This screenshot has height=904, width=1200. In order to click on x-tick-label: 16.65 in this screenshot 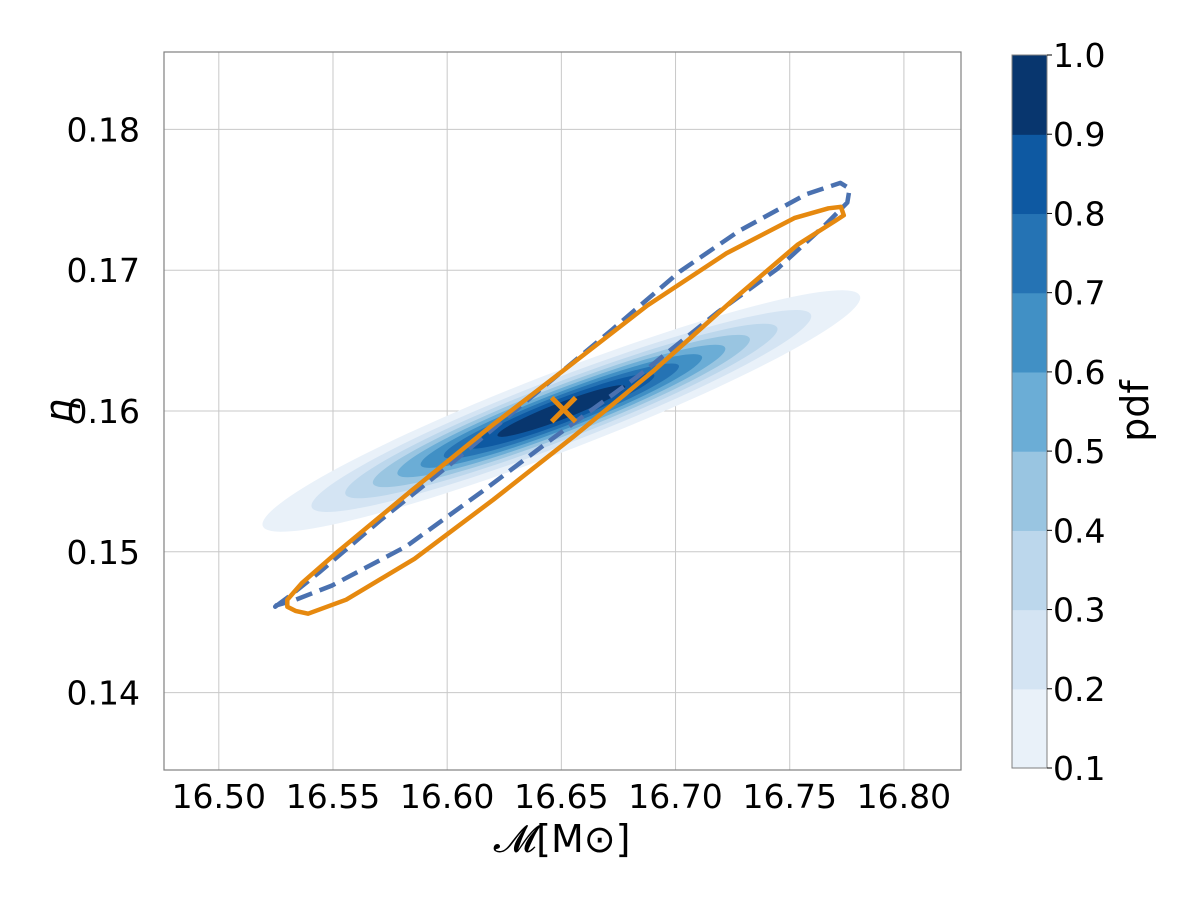, I will do `click(561, 796)`.